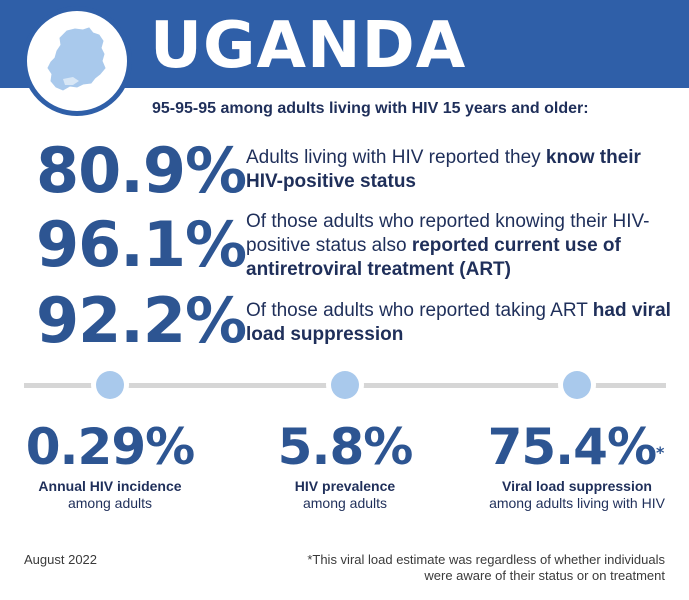 The height and width of the screenshot is (600, 689). Describe the element at coordinates (61, 559) in the screenshot. I see `footer-date: August 2022` at that location.